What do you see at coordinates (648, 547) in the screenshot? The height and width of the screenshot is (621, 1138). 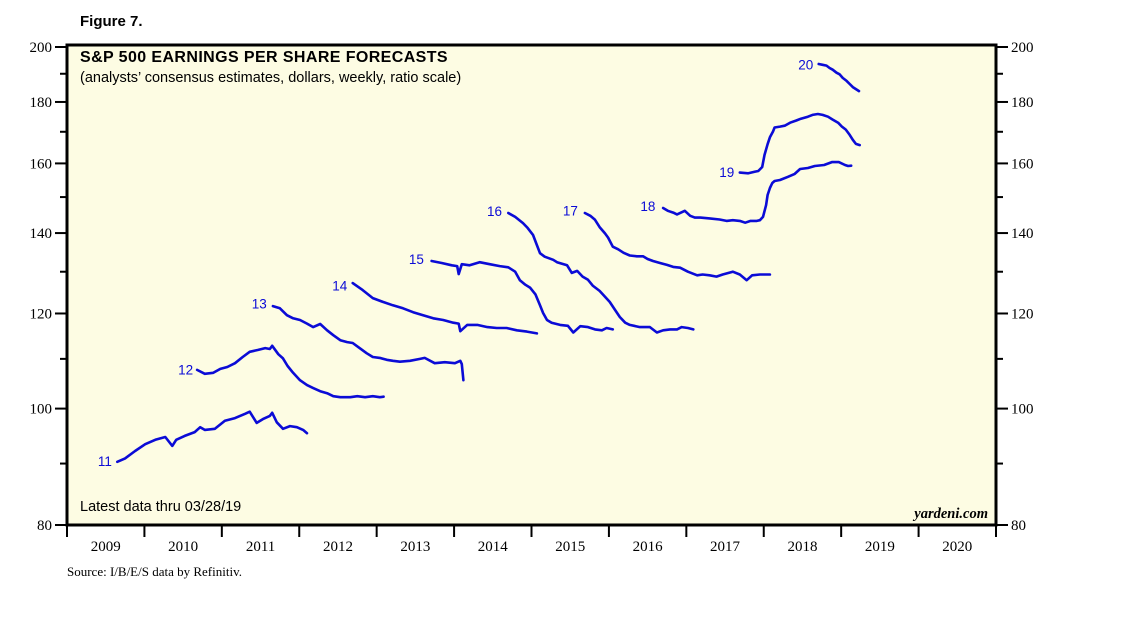 I see `x-axis-label: 2016` at bounding box center [648, 547].